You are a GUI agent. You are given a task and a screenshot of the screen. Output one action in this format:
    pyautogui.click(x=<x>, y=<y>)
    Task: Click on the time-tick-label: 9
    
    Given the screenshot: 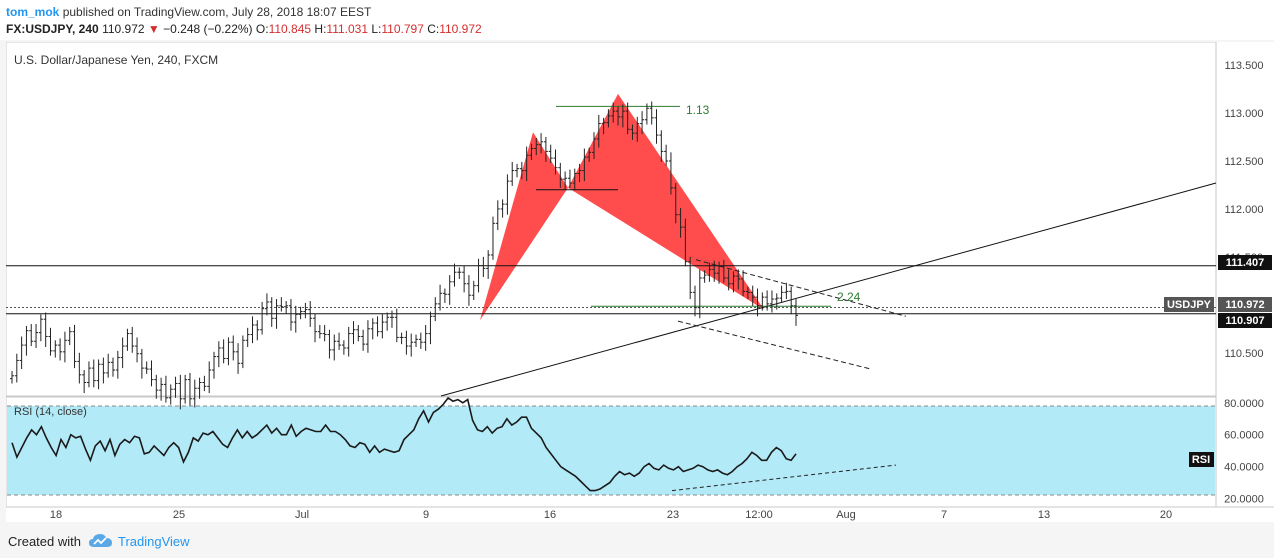 What is the action you would take?
    pyautogui.click(x=426, y=515)
    